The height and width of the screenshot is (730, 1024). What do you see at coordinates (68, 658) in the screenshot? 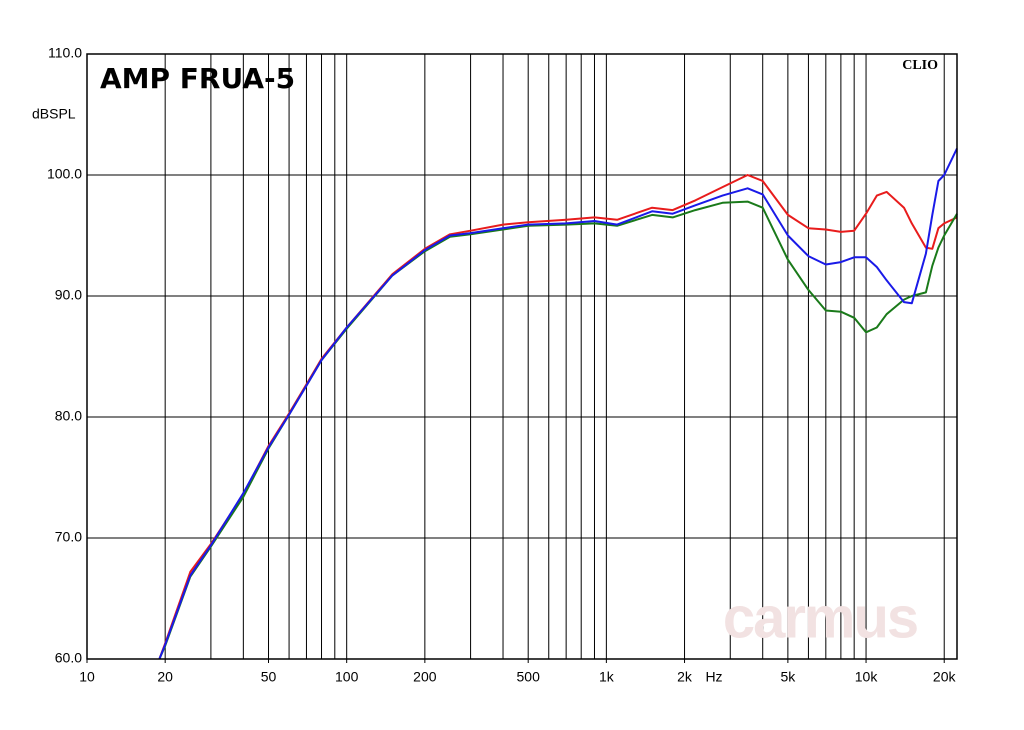
I see `y-tick-label: 60.0` at bounding box center [68, 658].